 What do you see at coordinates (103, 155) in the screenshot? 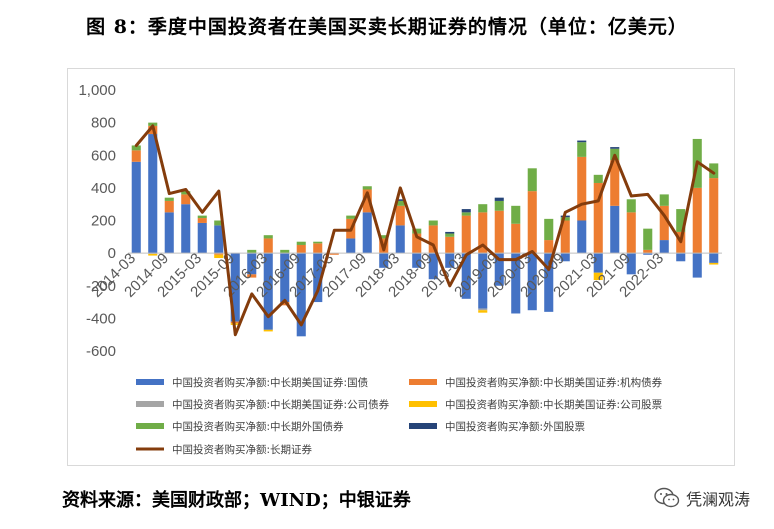
I see `y-tick-label: 600` at bounding box center [103, 155].